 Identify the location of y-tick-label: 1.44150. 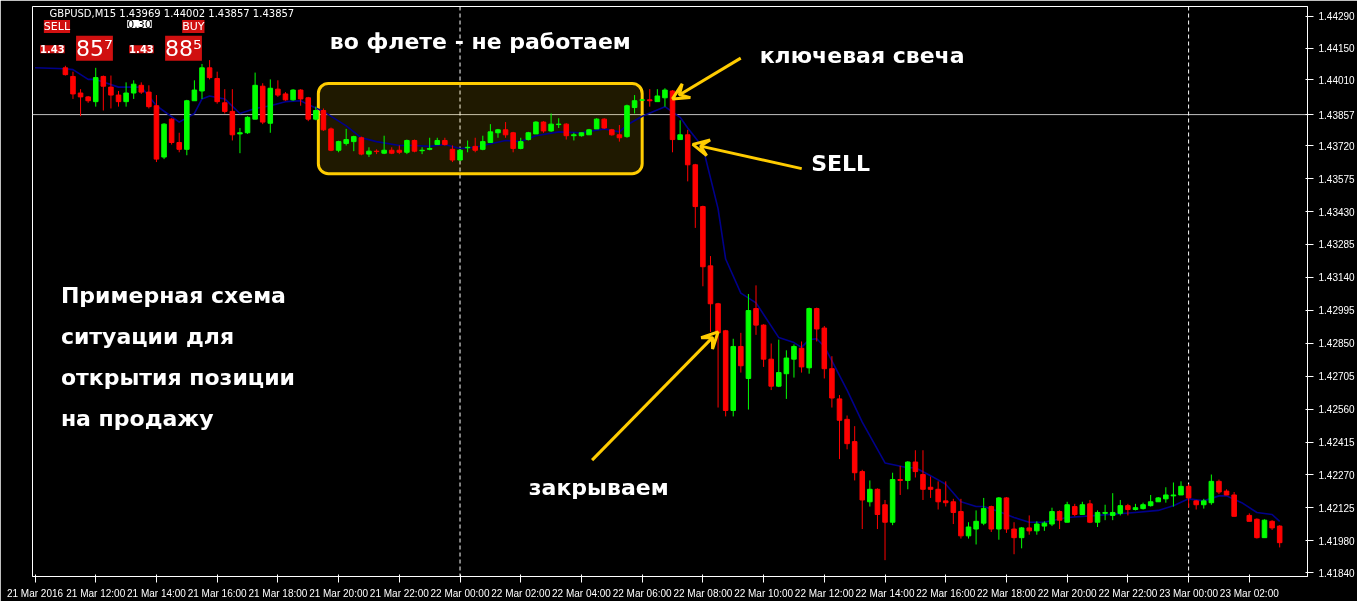
(1337, 49).